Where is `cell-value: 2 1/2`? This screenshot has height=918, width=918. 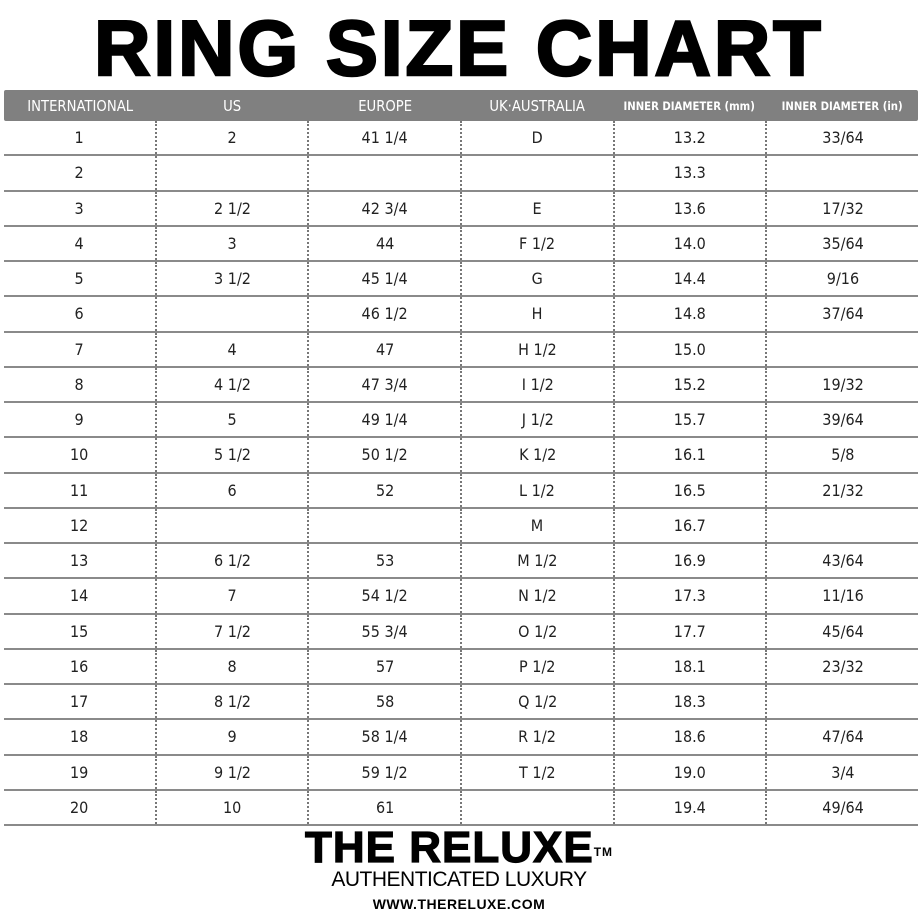
cell-value: 2 1/2 is located at coordinates (232, 208).